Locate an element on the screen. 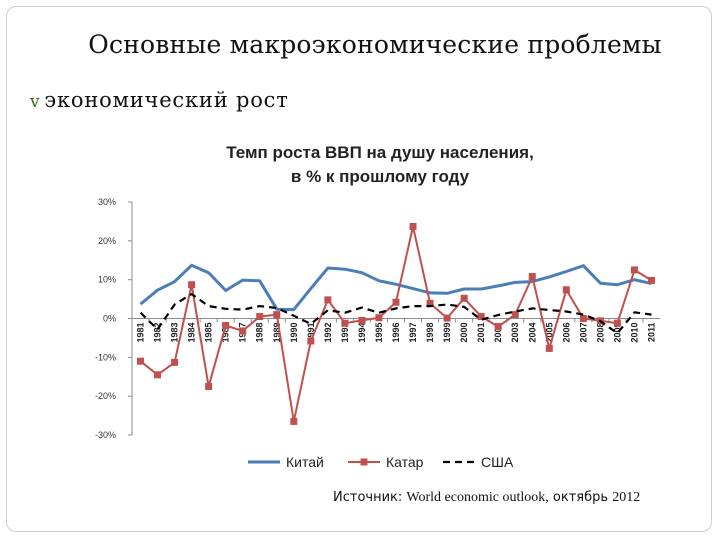 The height and width of the screenshot is (540, 720). y-tick-label: -10% is located at coordinates (105, 357).